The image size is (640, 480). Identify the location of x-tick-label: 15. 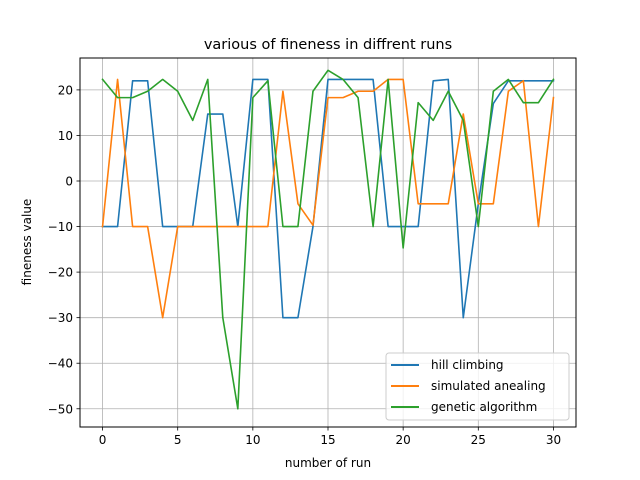
(327, 440).